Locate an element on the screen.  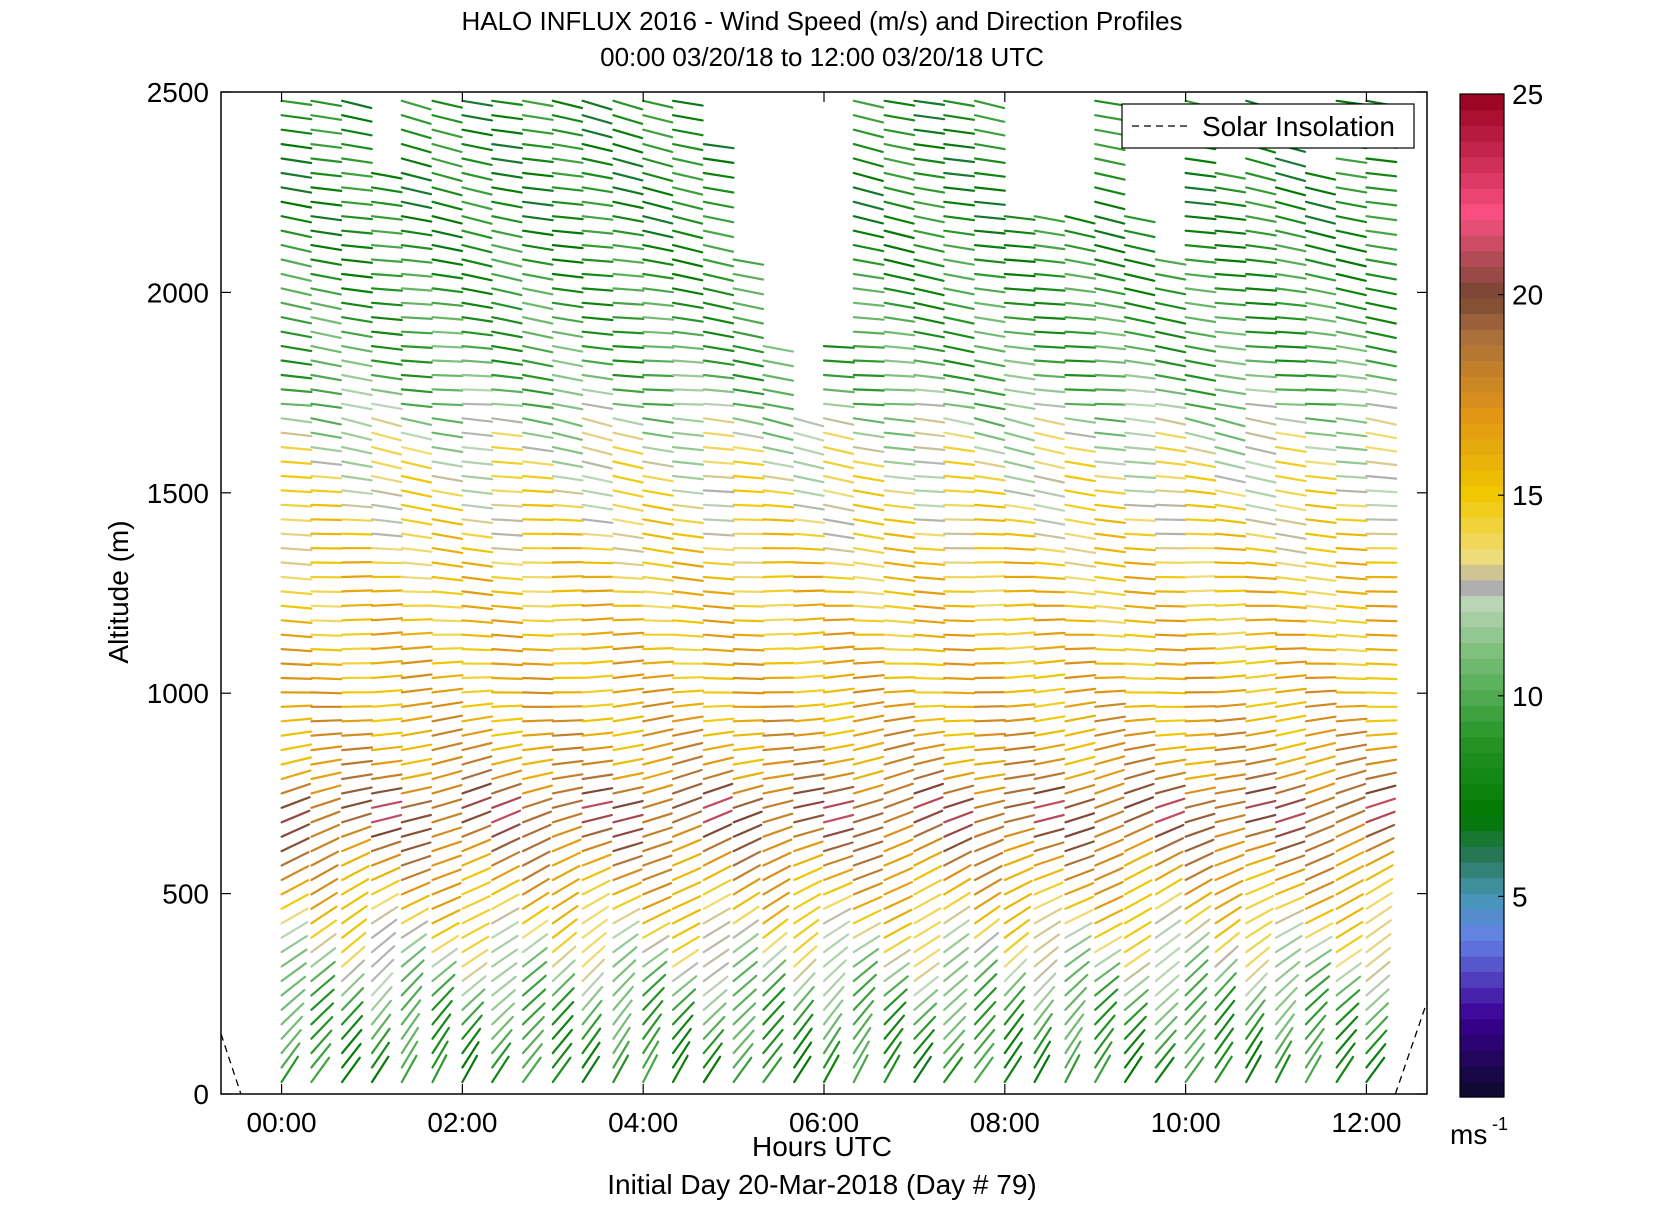
colorbar-swatch is located at coordinates (1482, 870).